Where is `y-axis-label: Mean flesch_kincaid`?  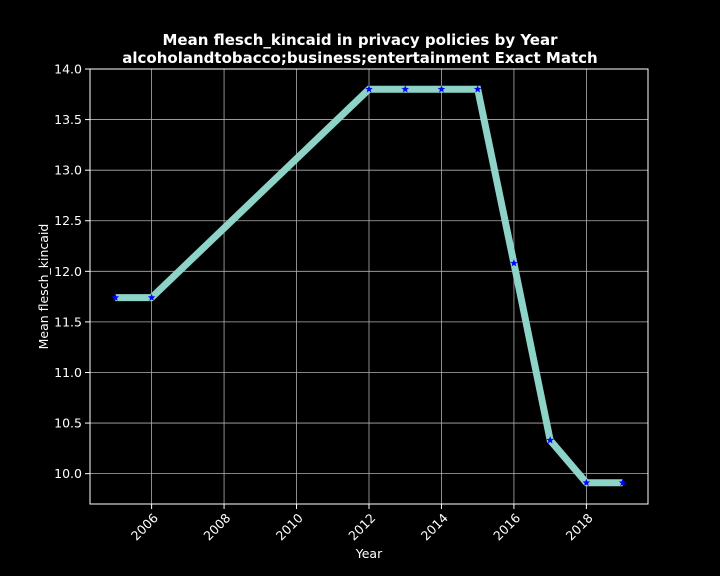 y-axis-label: Mean flesch_kincaid is located at coordinates (43, 287).